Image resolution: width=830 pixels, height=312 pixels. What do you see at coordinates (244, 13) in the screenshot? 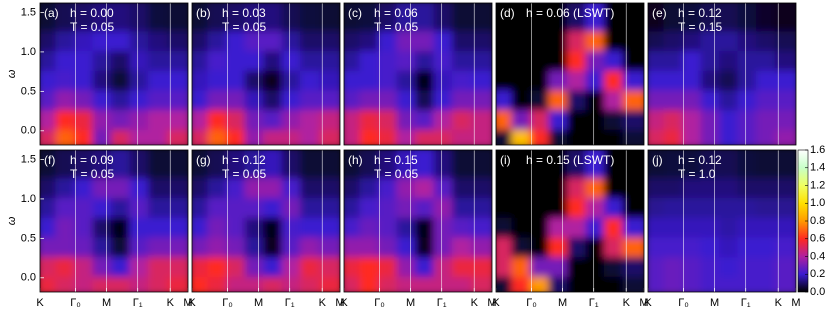
I see `annotation: h = 0.03` at bounding box center [244, 13].